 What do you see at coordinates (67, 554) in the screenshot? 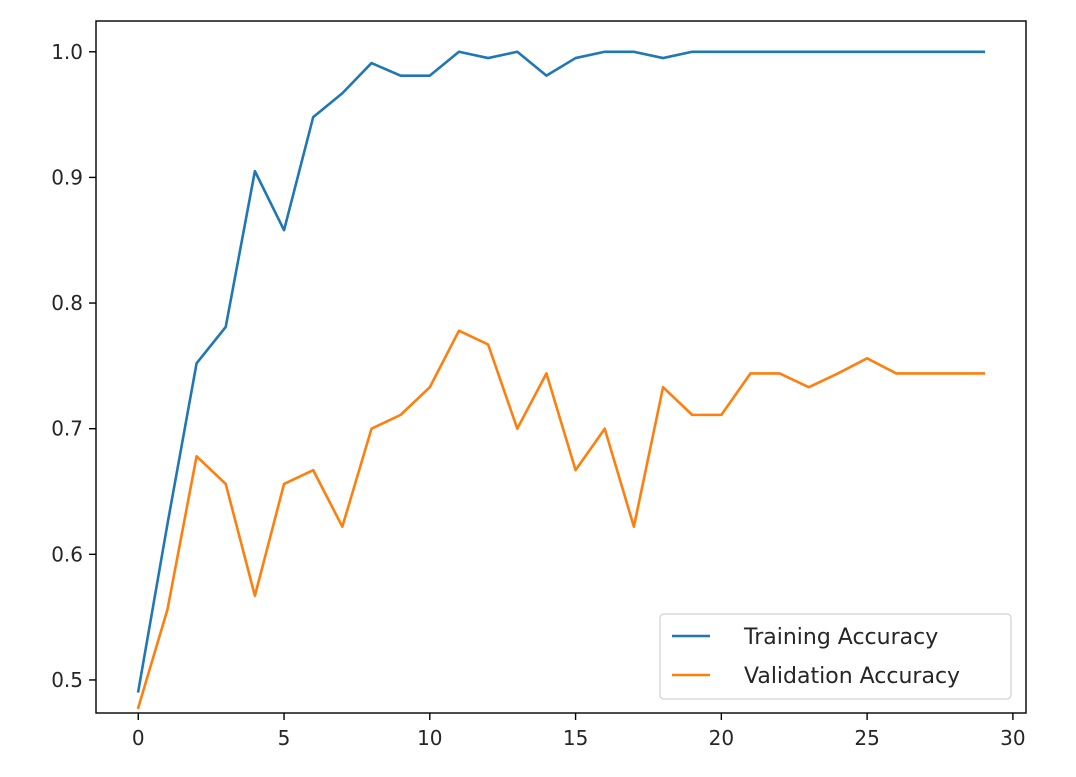
I see `y-tick-label: 0.6` at bounding box center [67, 554].